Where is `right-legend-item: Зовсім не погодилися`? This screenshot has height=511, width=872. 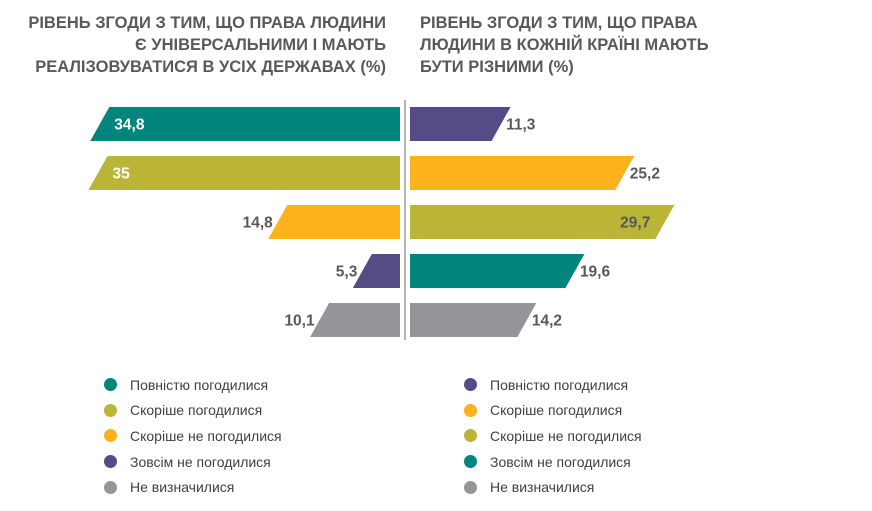 right-legend-item: Зовсім не погодилися is located at coordinates (553, 462).